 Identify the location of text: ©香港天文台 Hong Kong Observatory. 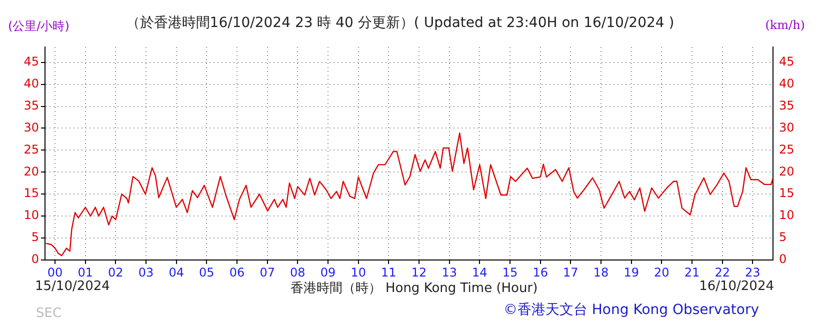
(631, 310).